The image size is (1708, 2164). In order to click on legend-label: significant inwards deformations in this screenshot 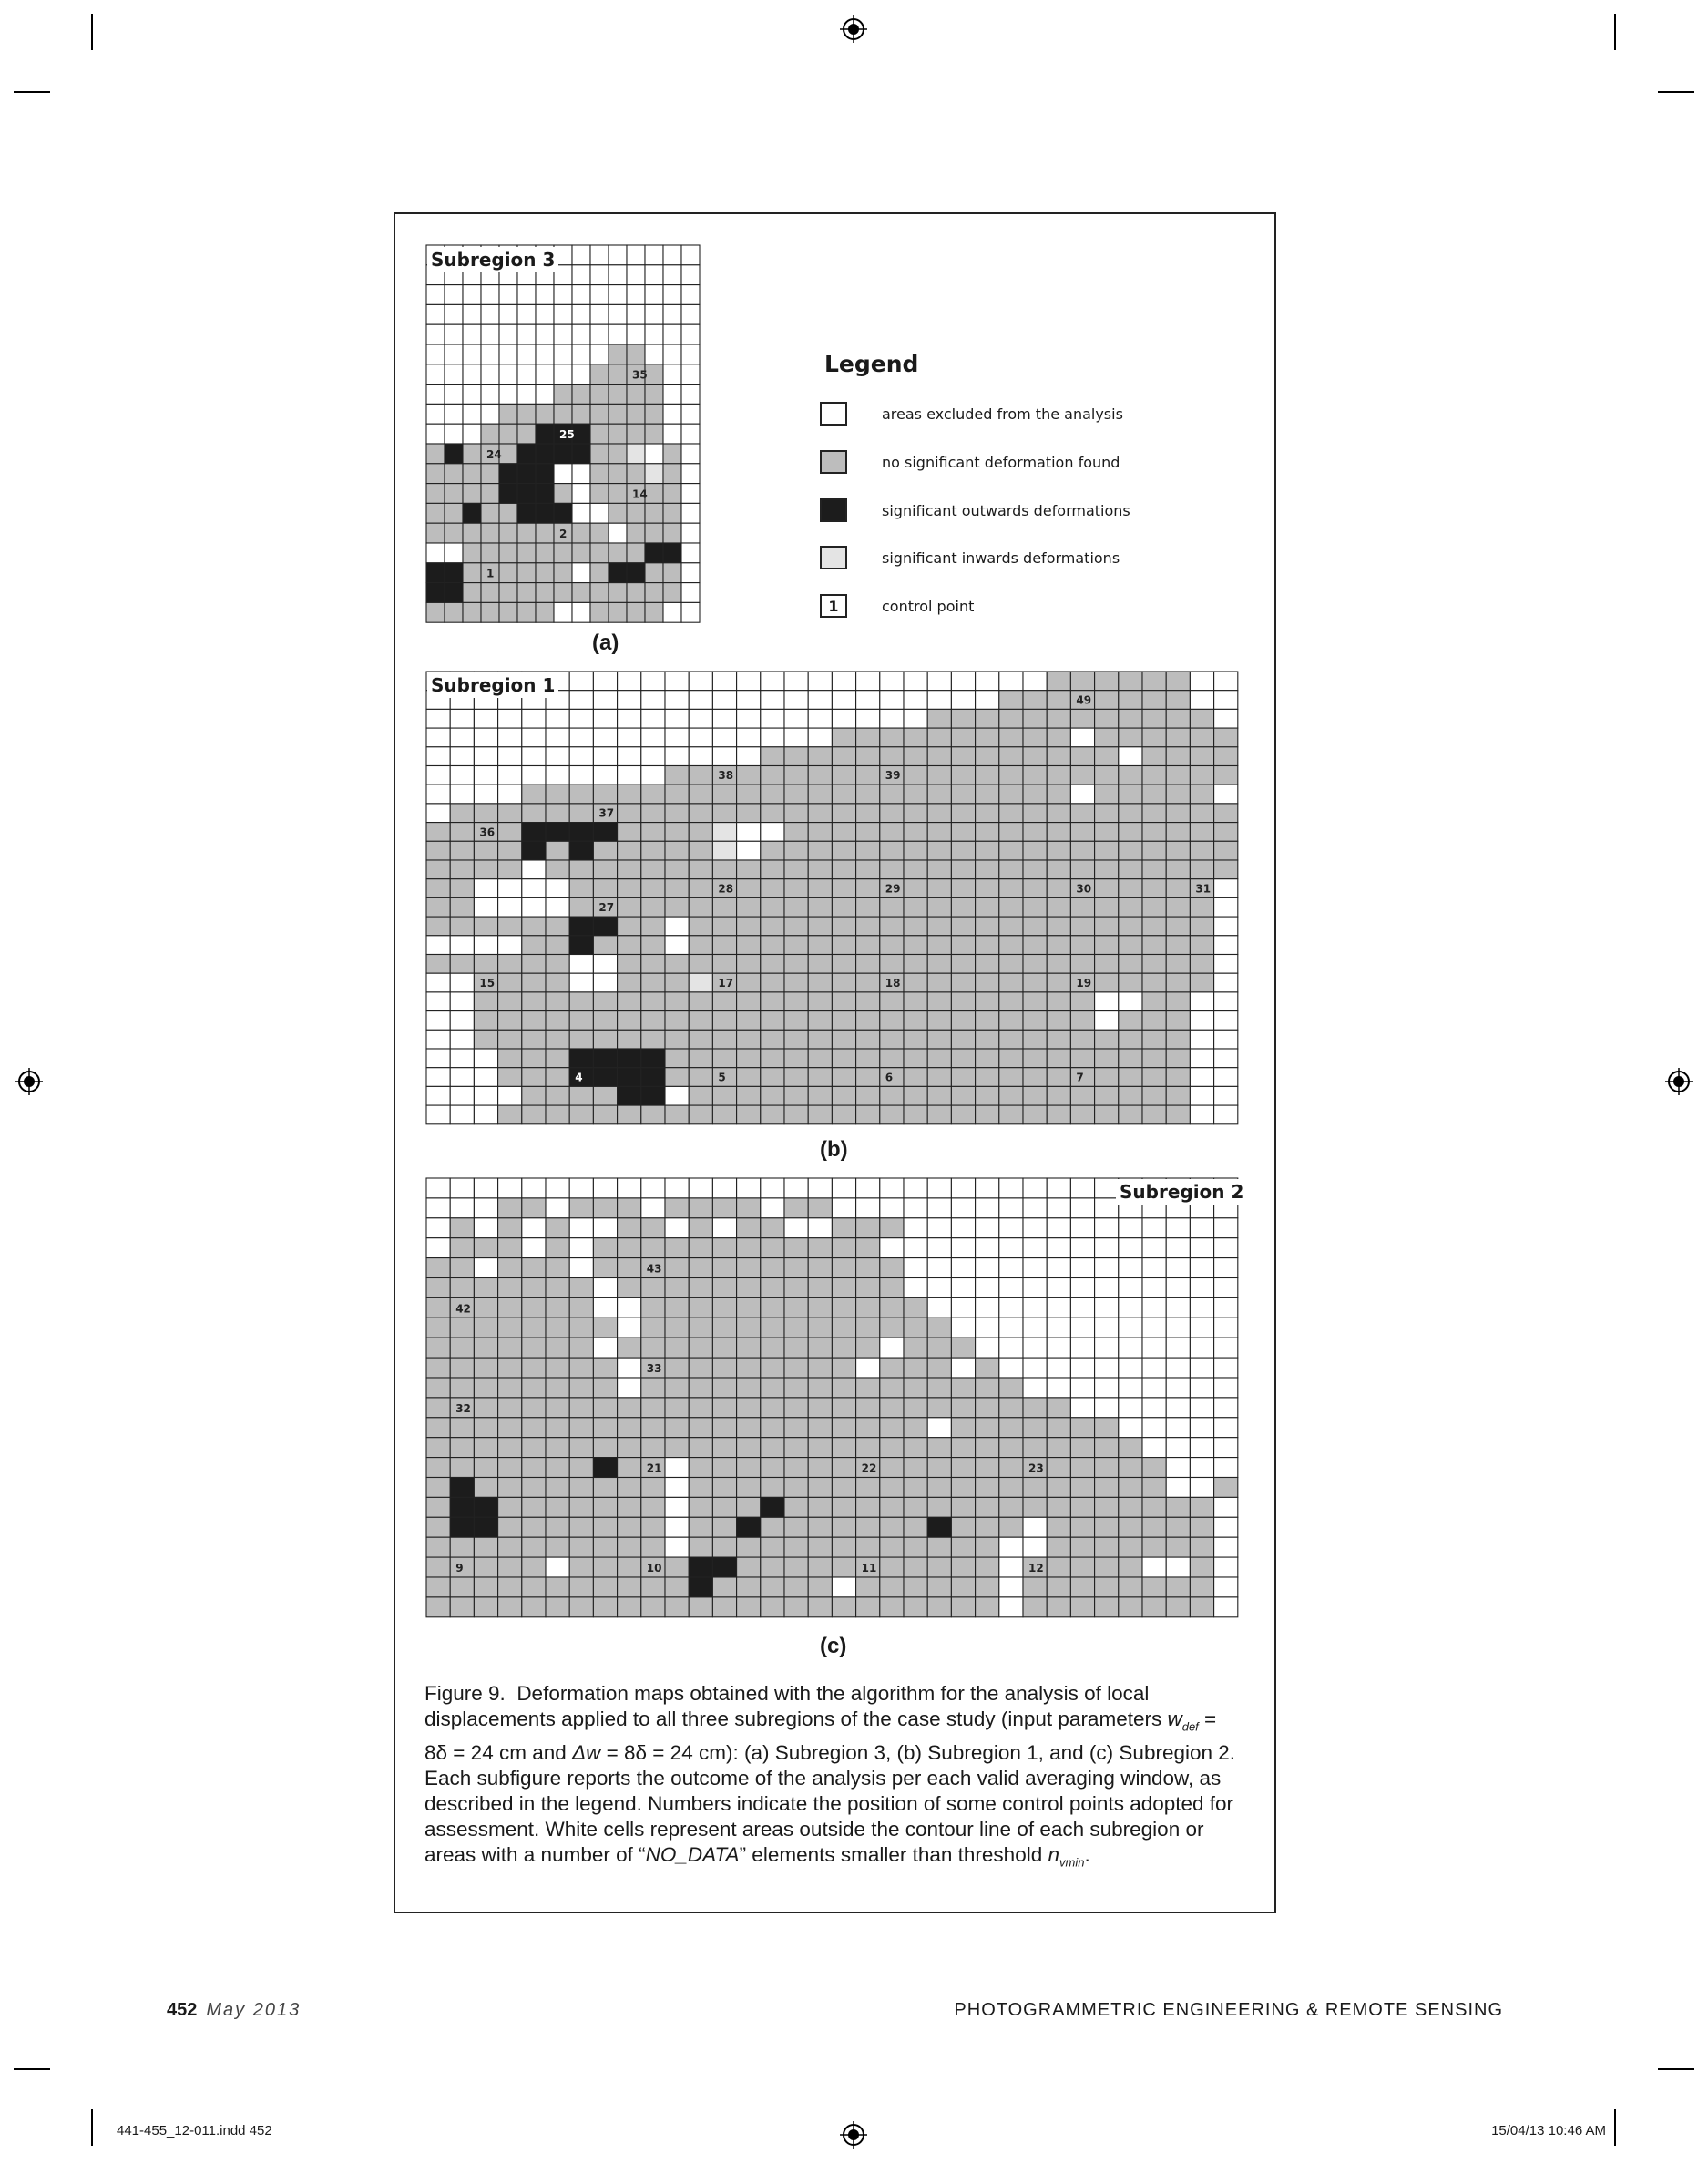, I will do `click(1001, 558)`.